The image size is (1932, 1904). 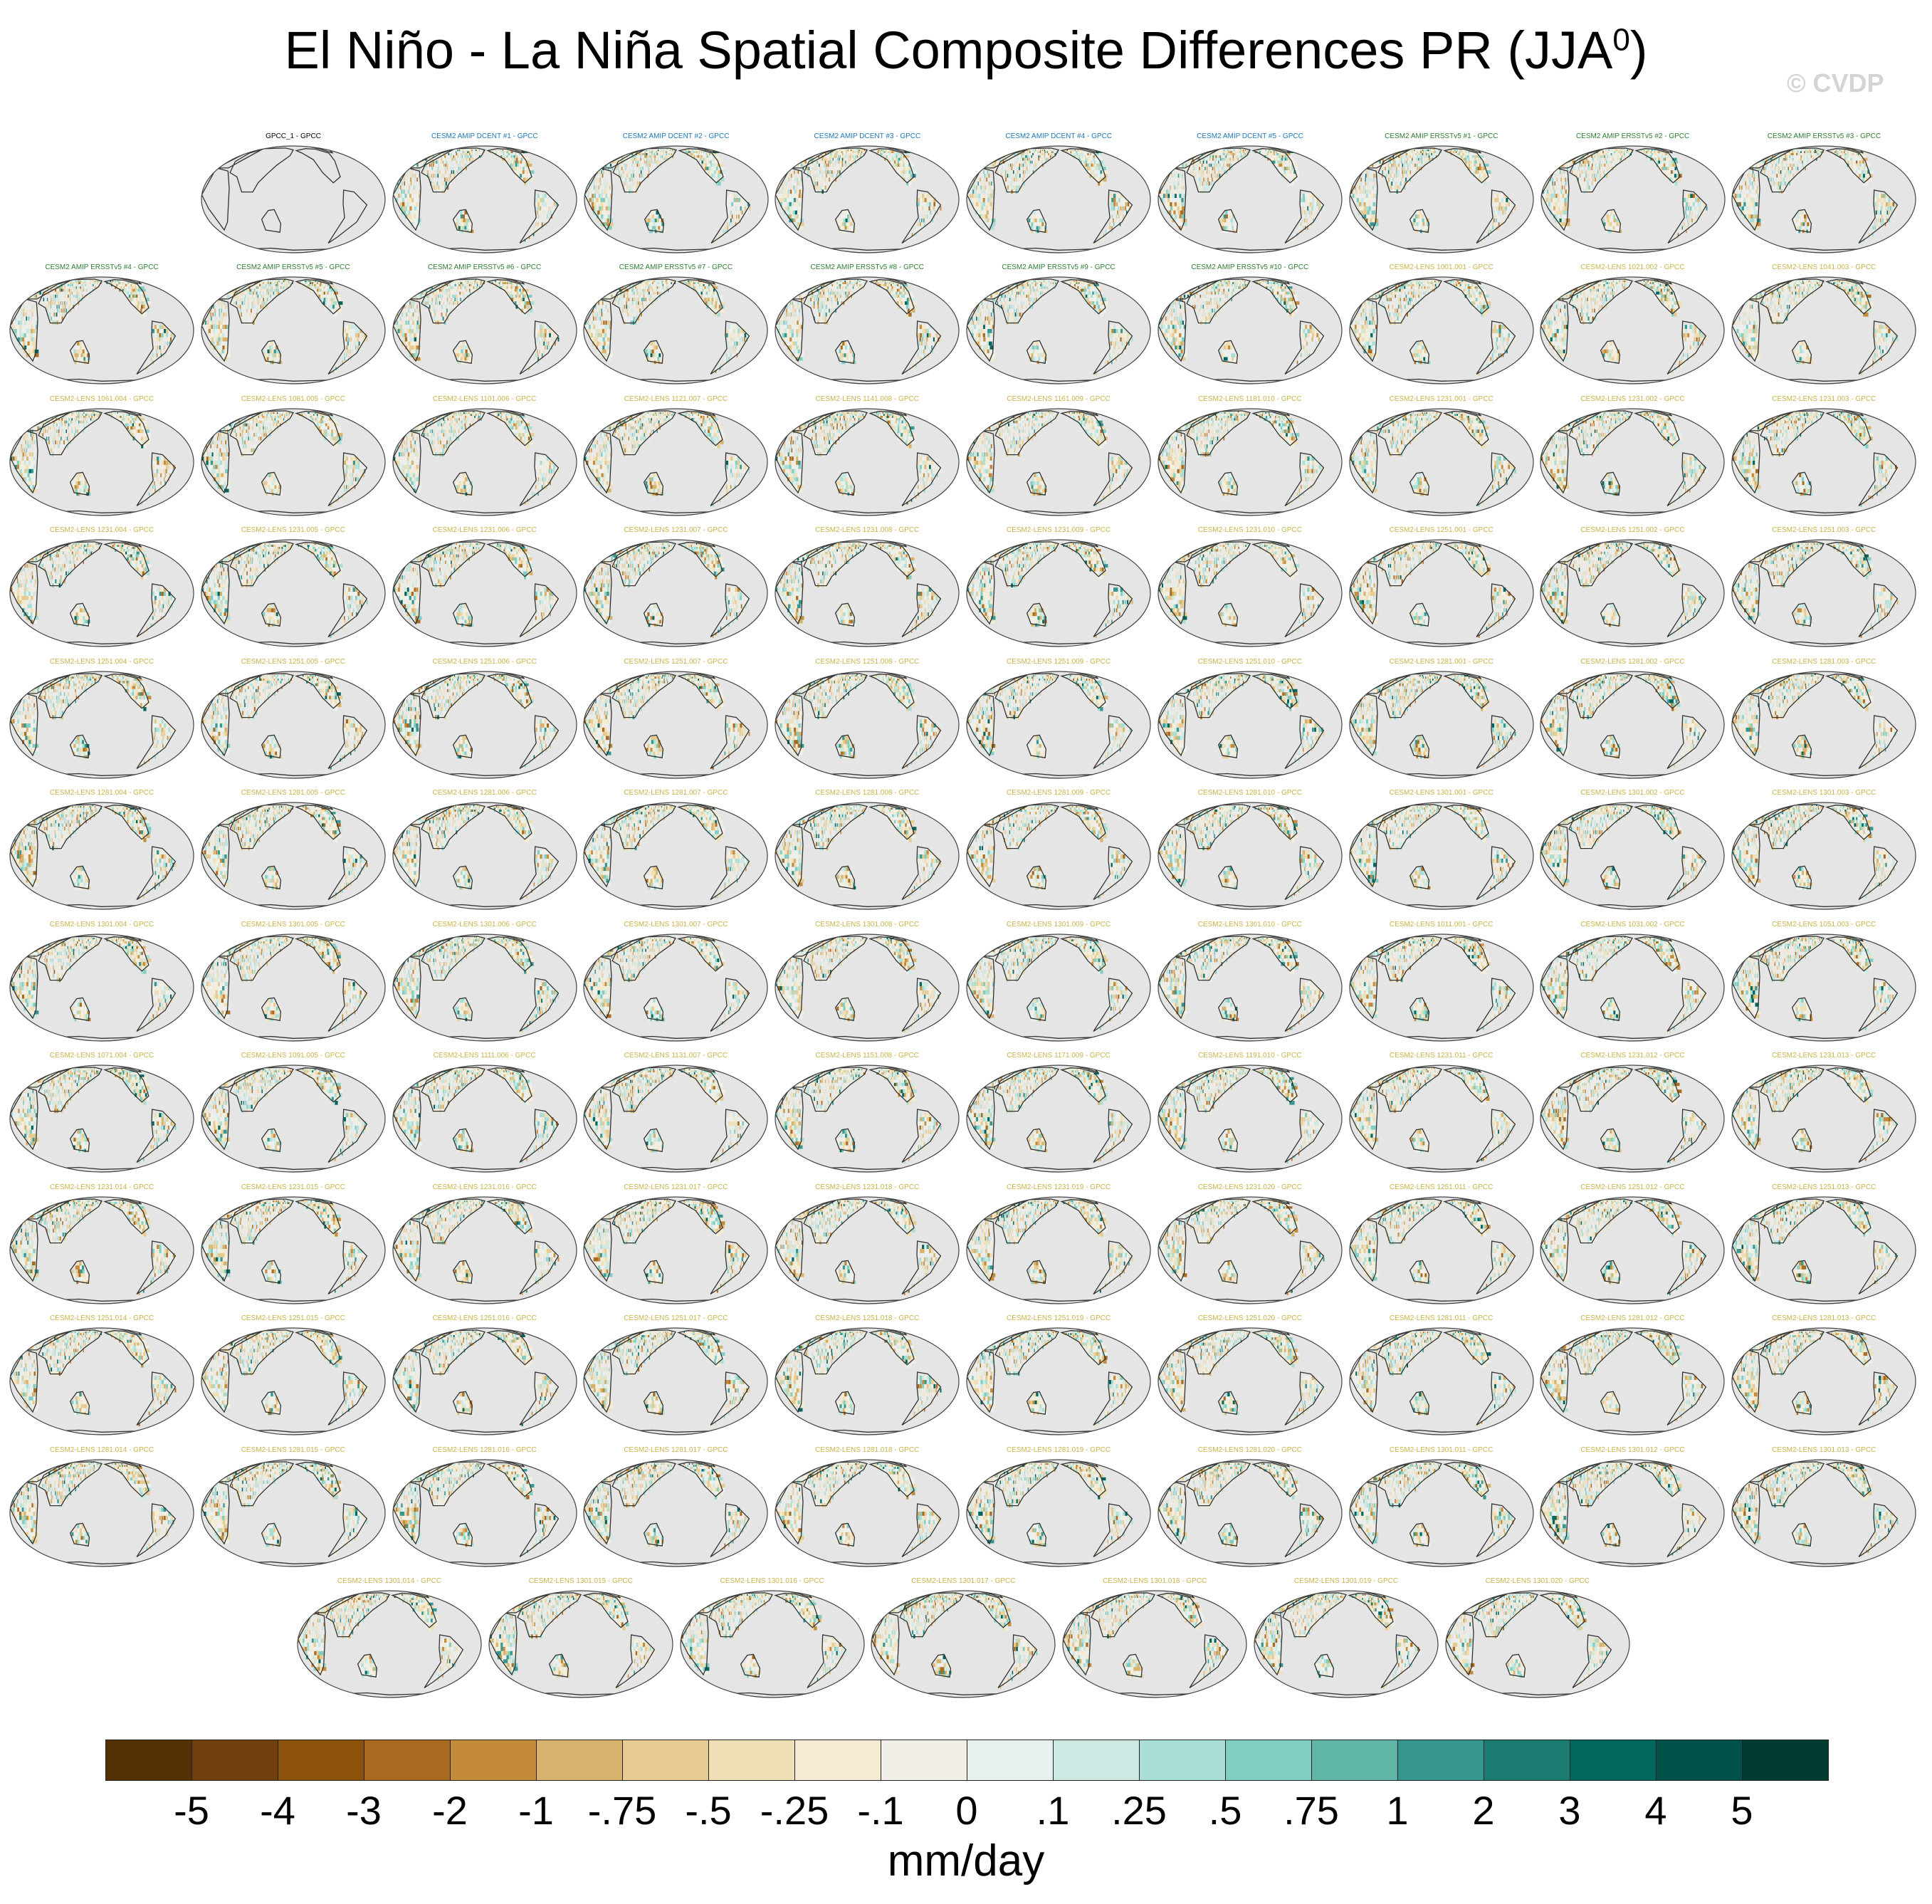 I want to click on map-panel: CESM2-LENS 1281.020 - GPCC, so click(x=1250, y=1506).